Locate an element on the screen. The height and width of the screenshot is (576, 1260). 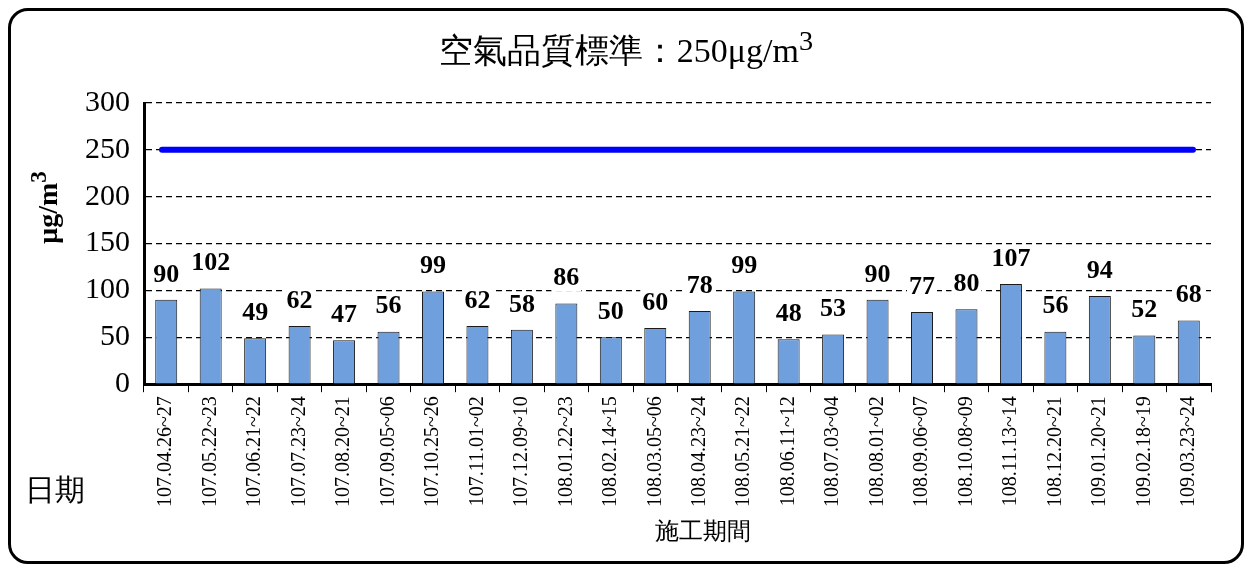
x-tick-label: 107.04.26~27 is located at coordinates (164, 452).